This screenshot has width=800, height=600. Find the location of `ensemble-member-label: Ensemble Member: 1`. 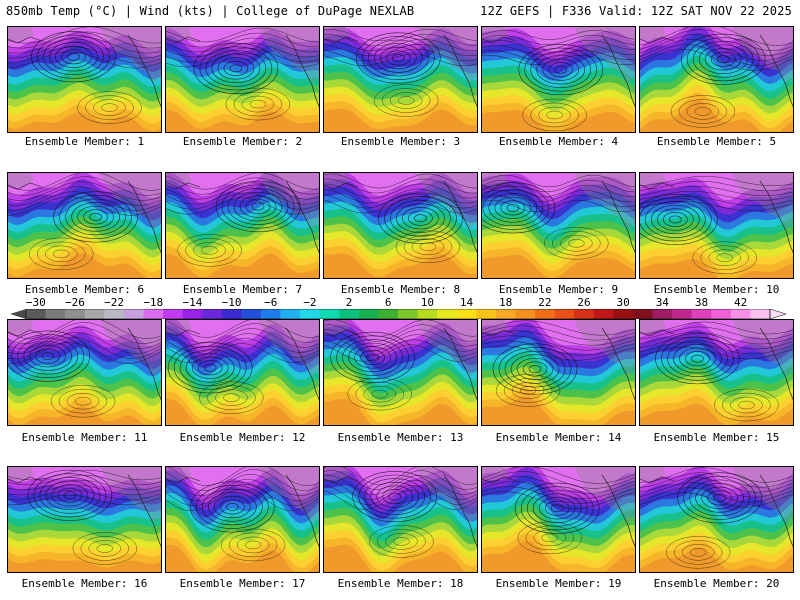

ensemble-member-label: Ensemble Member: 1 is located at coordinates (84, 141).